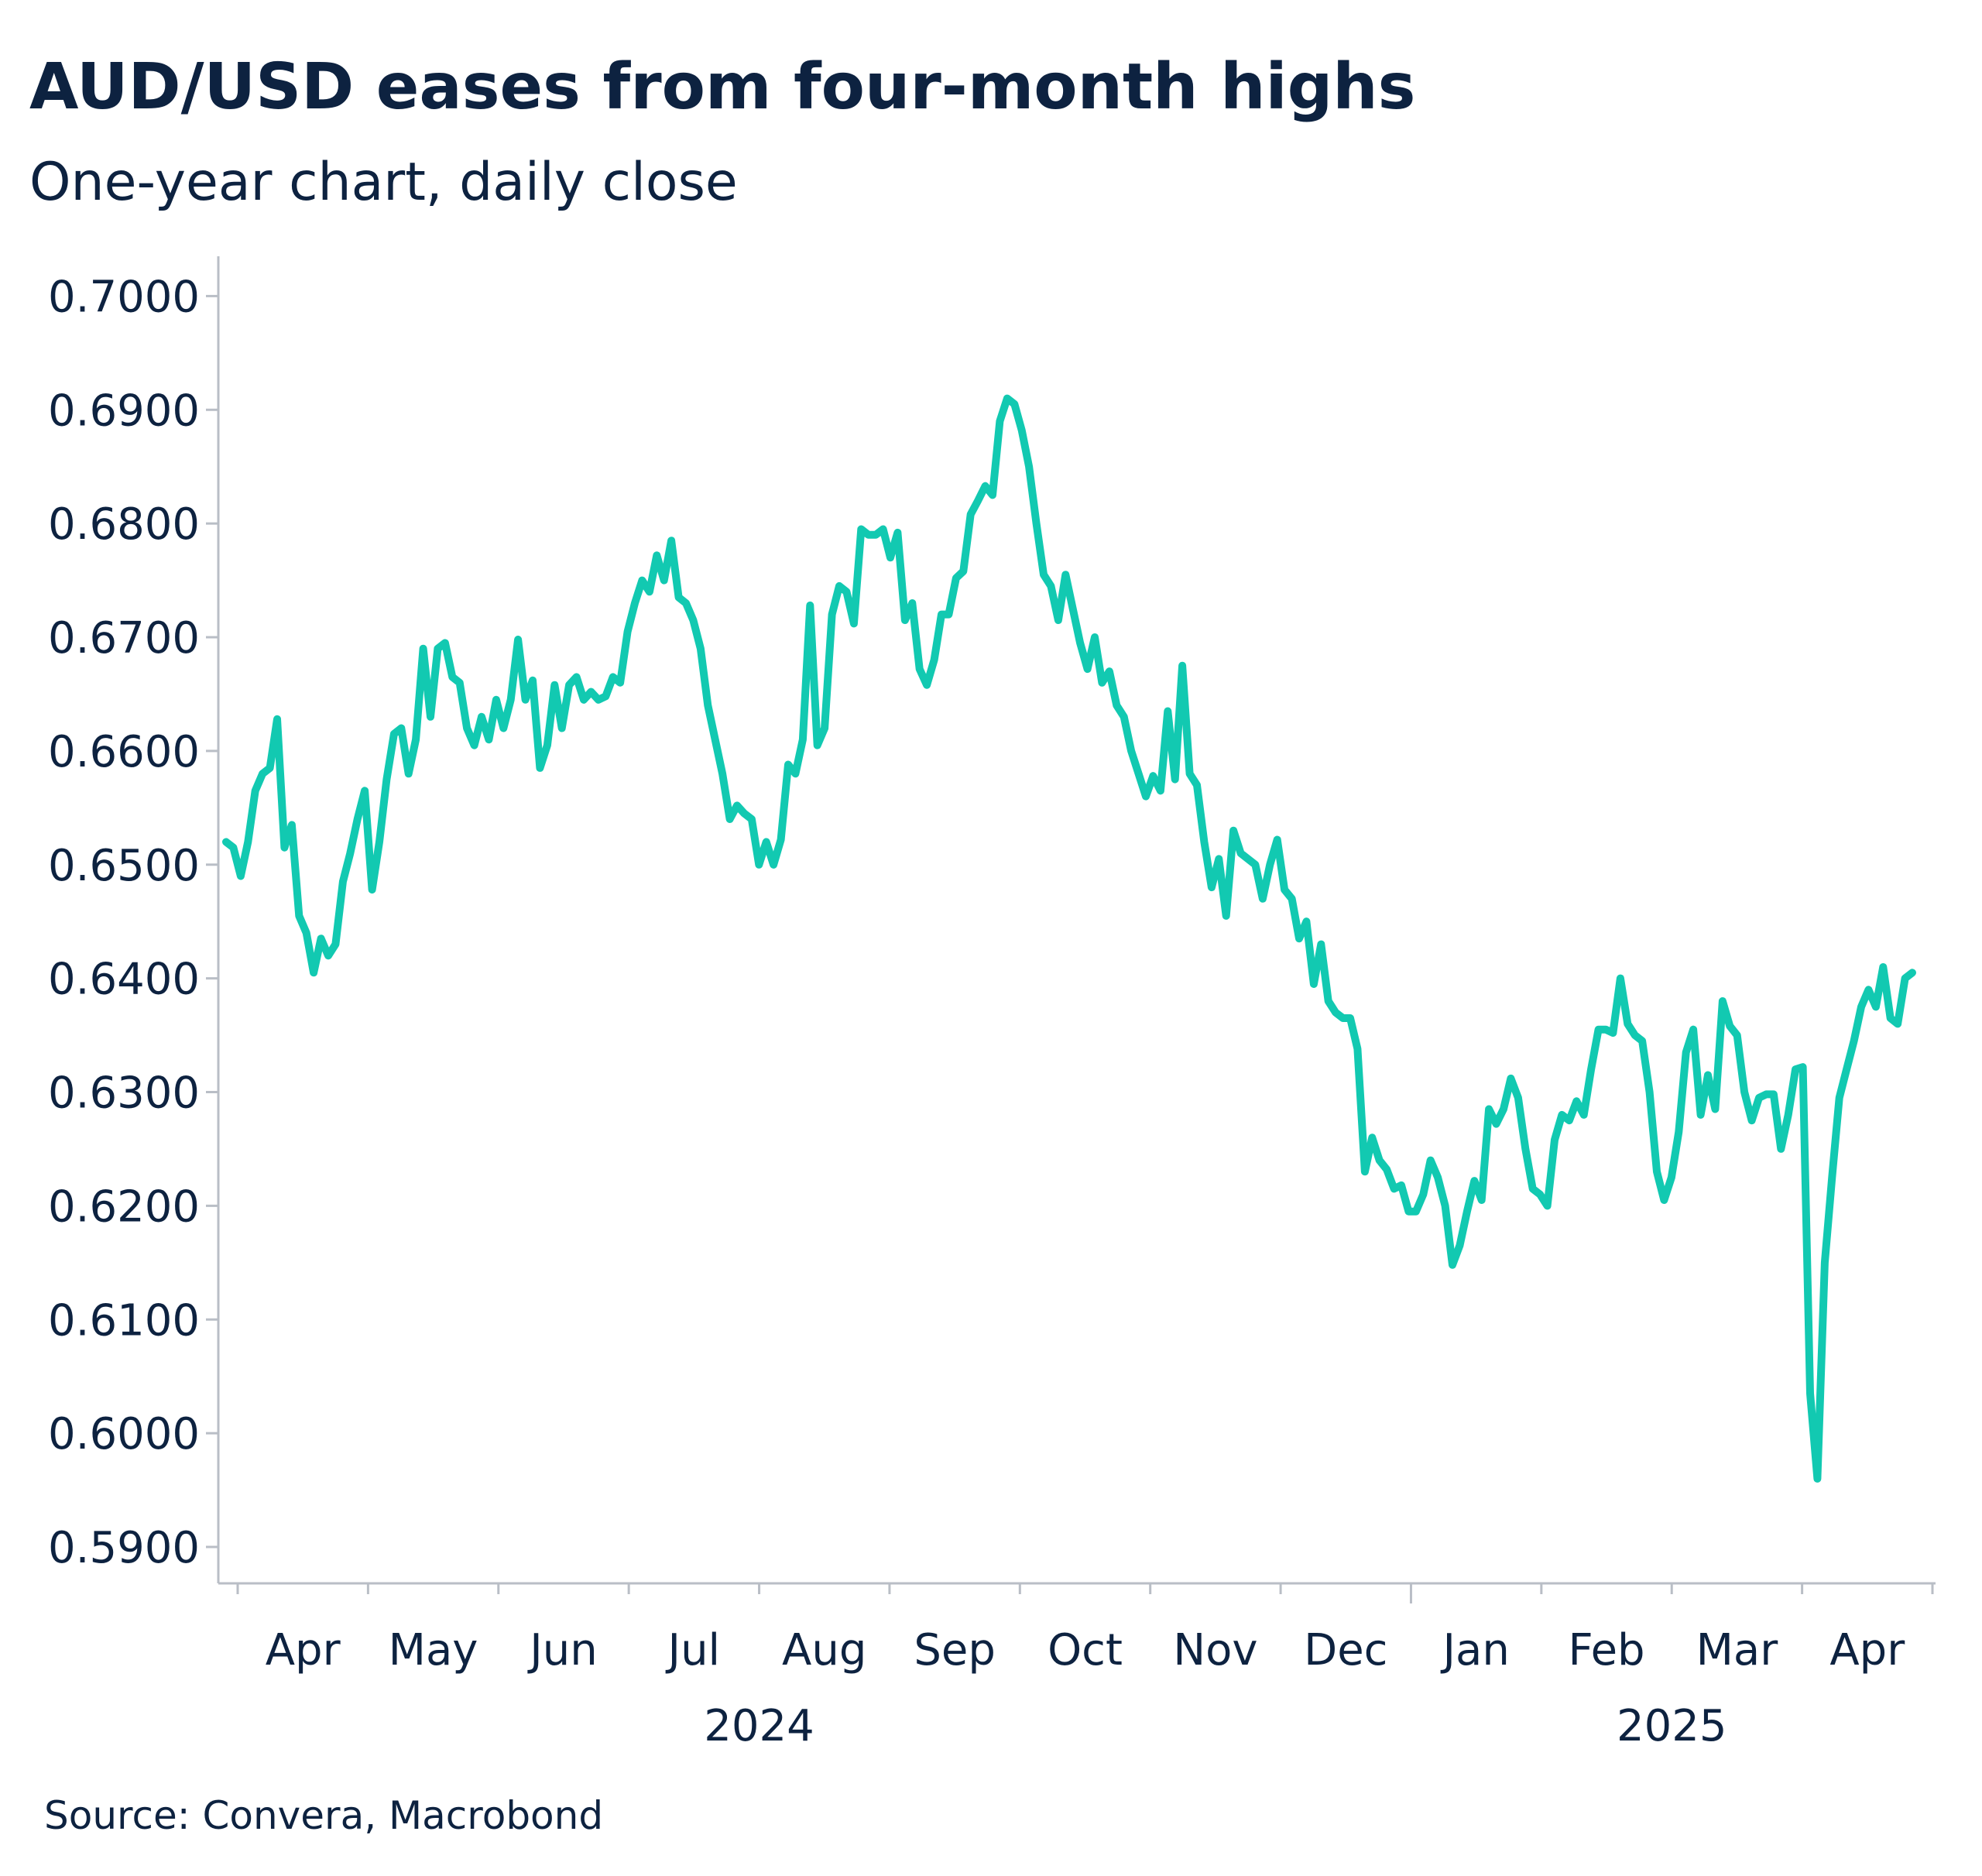  Describe the element at coordinates (824, 1650) in the screenshot. I see `x-tick-label: Aug` at that location.